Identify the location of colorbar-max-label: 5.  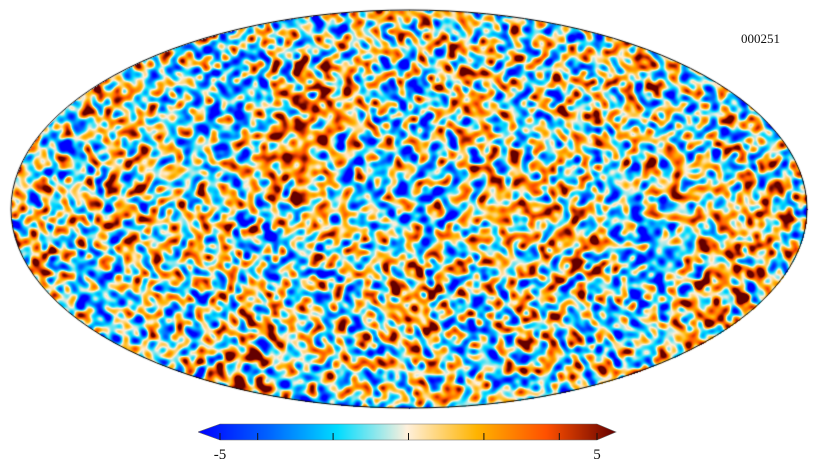
(597, 455).